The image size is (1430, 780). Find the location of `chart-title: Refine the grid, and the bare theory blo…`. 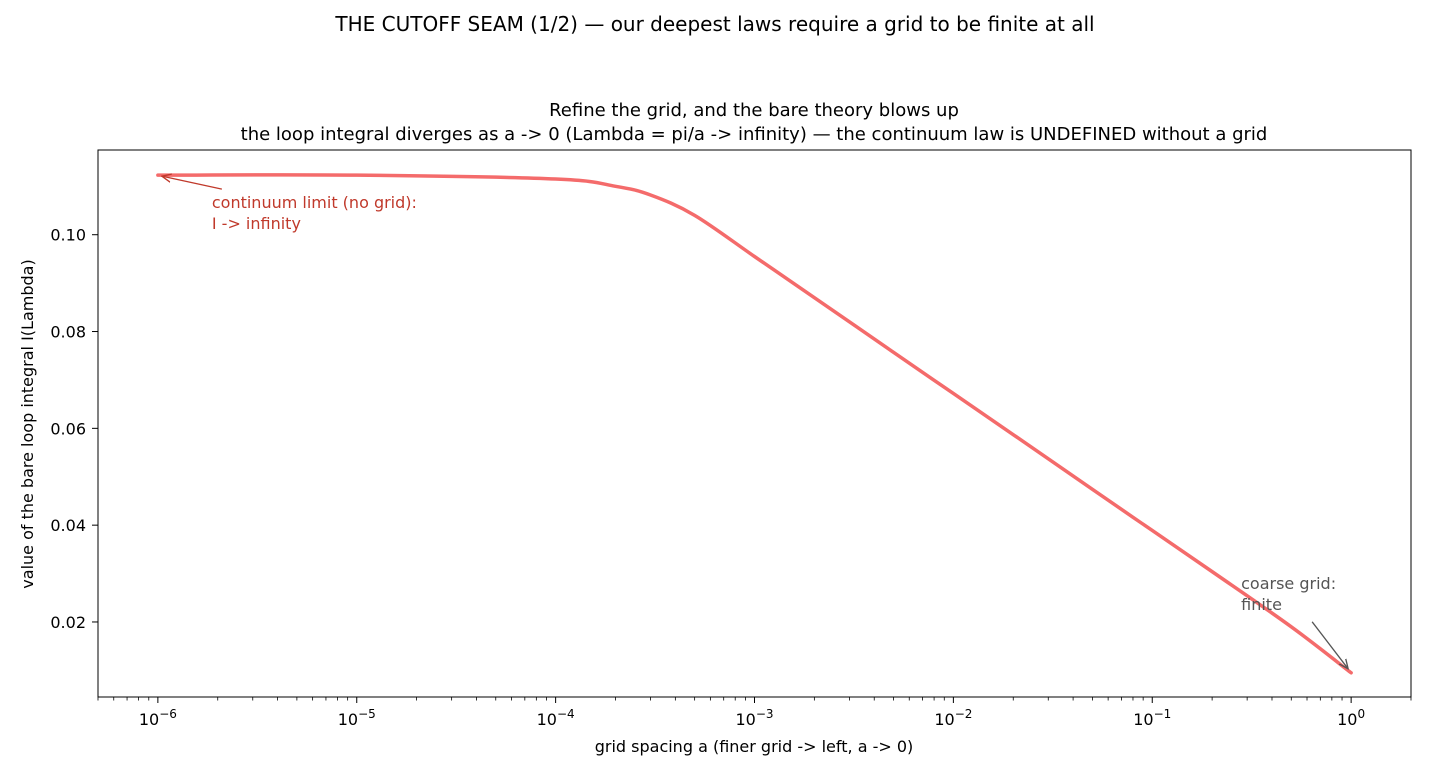

chart-title: Refine the grid, and the bare theory blo… is located at coordinates (754, 110).